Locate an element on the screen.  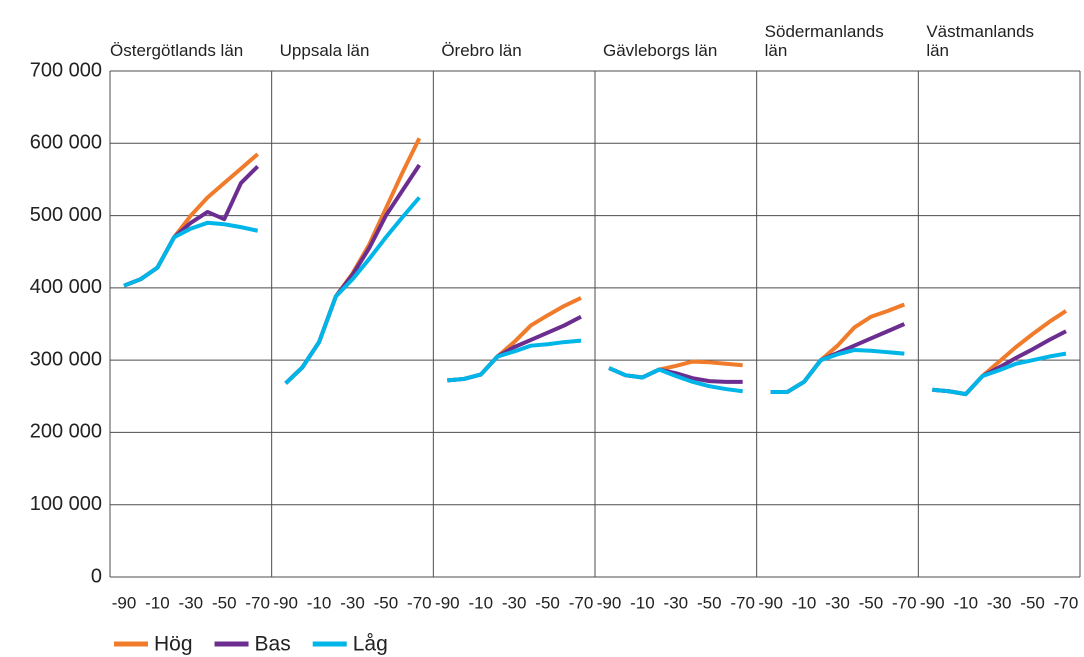
panel-title: Södermanlands län is located at coordinates (824, 41).